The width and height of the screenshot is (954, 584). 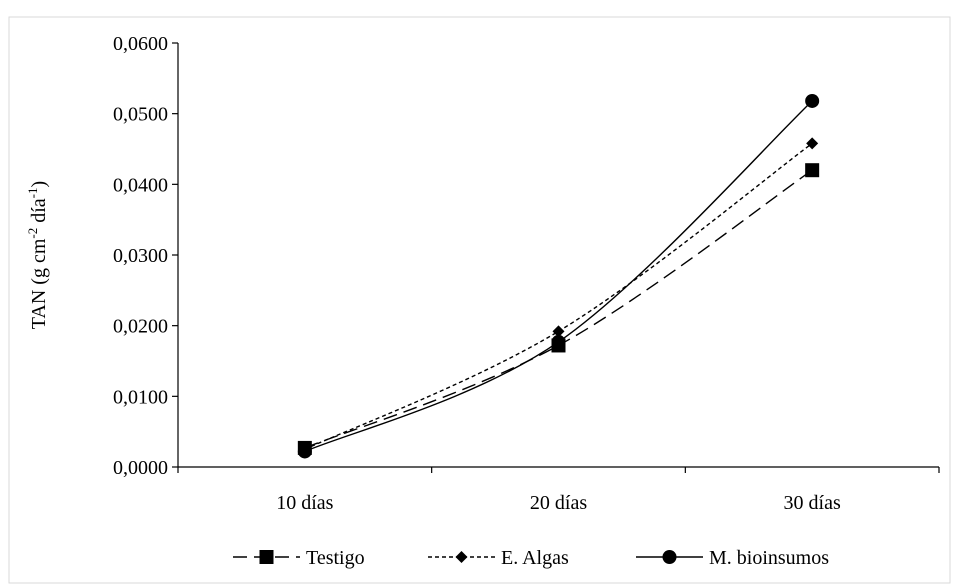 What do you see at coordinates (32, 192) in the screenshot?
I see `y-axis-label-exp2: -1` at bounding box center [32, 192].